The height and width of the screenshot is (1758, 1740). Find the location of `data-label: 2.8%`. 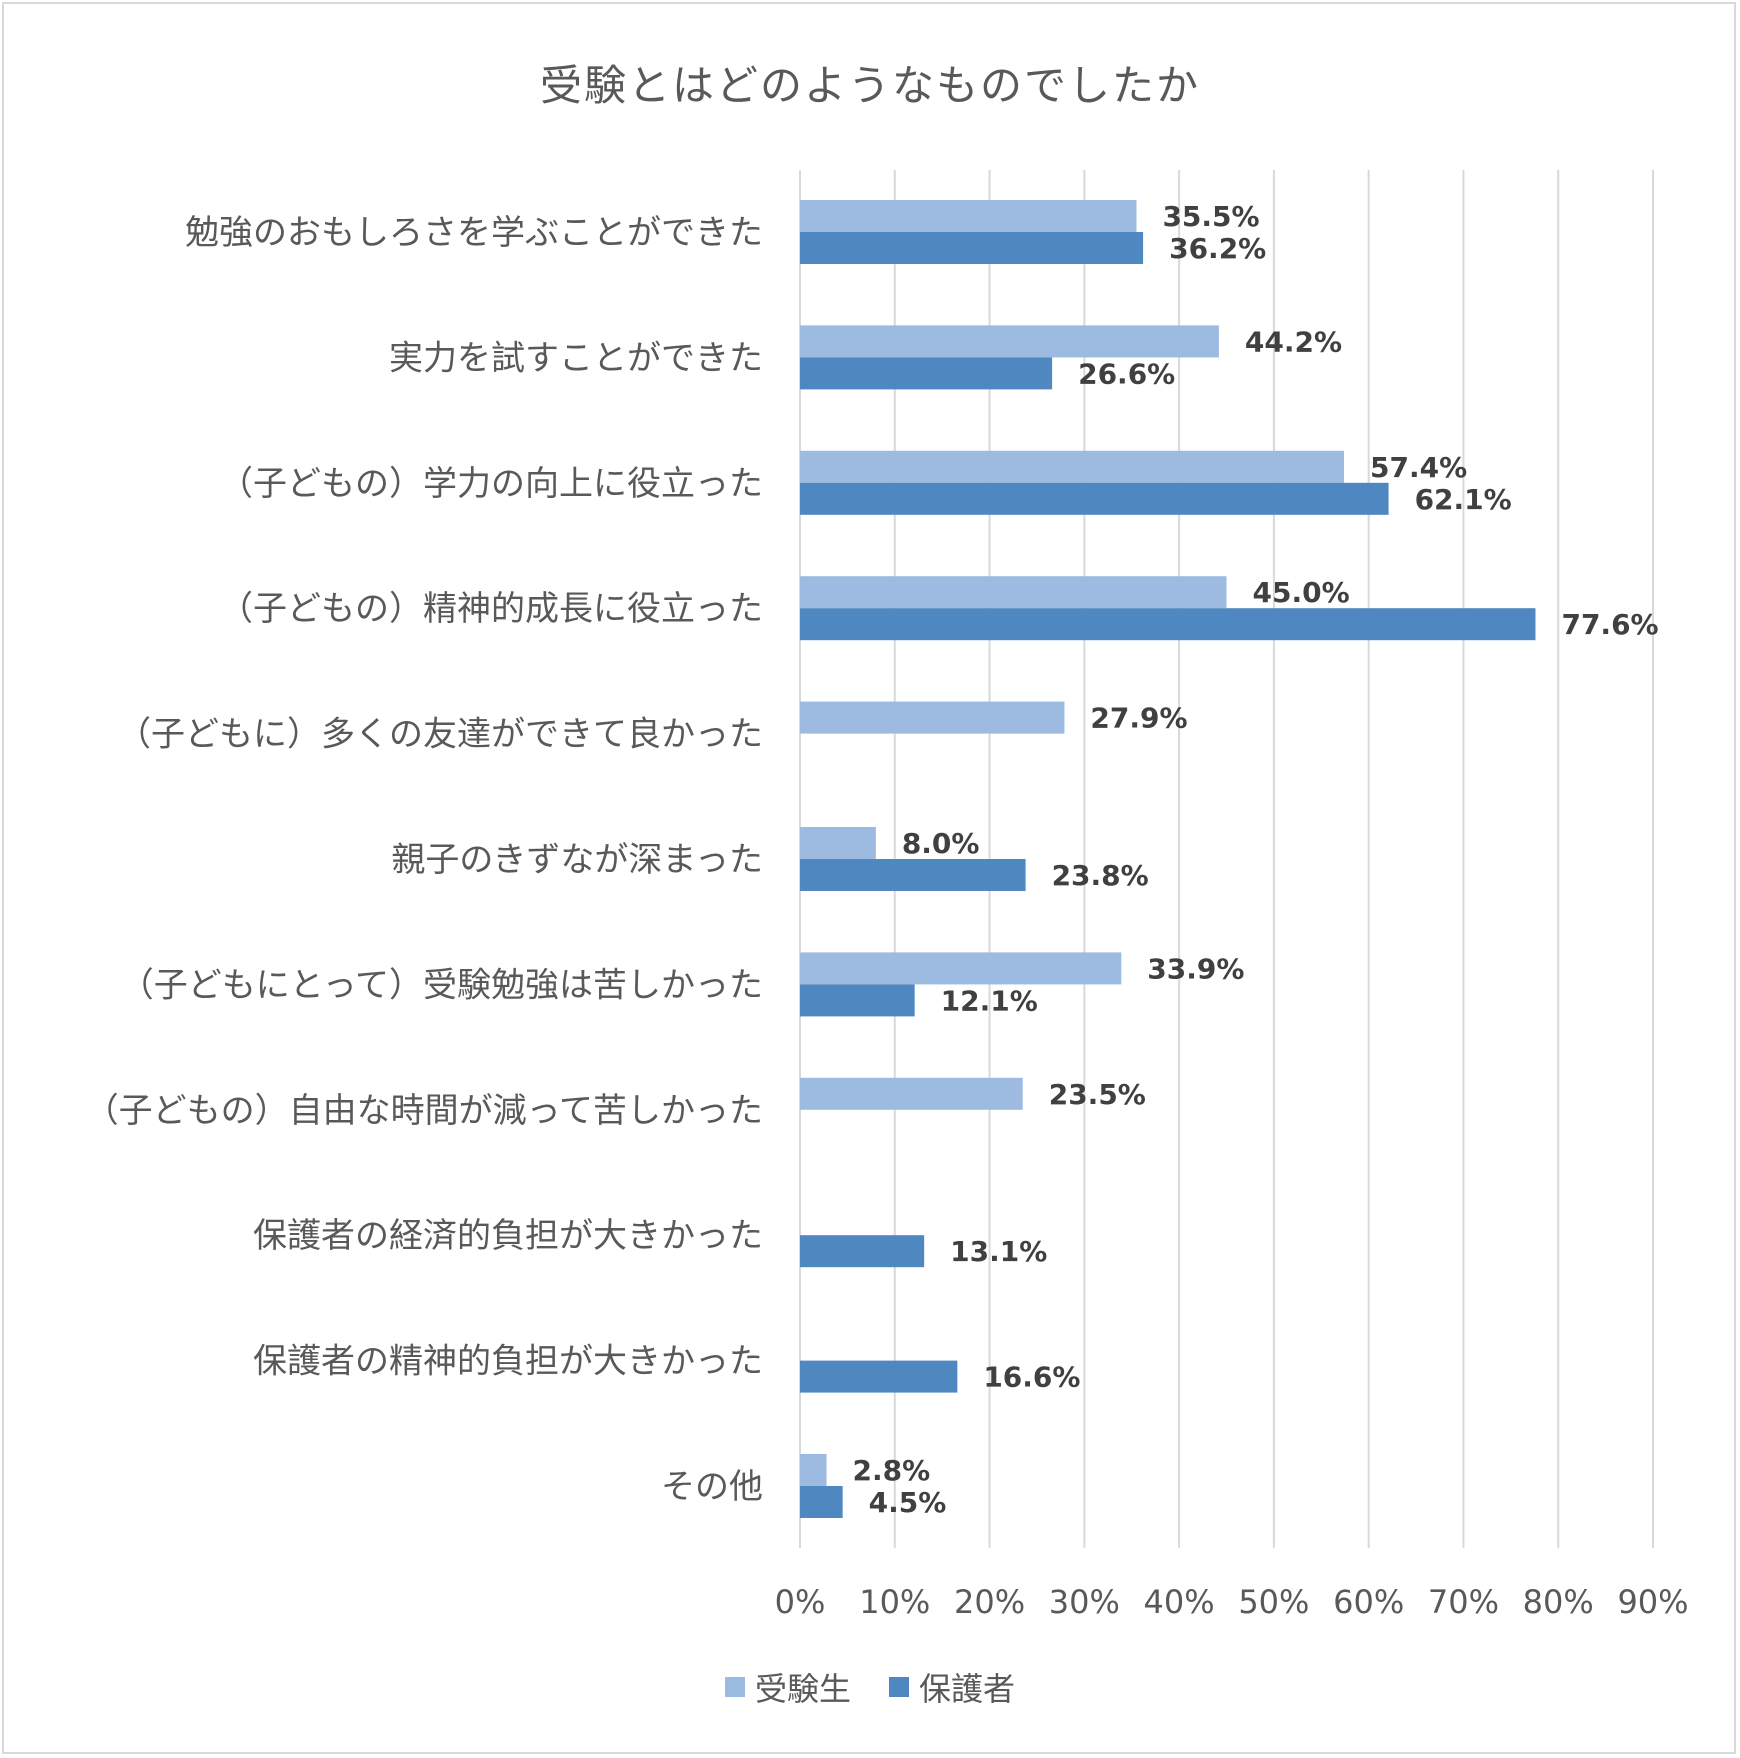

data-label: 2.8% is located at coordinates (892, 1470).